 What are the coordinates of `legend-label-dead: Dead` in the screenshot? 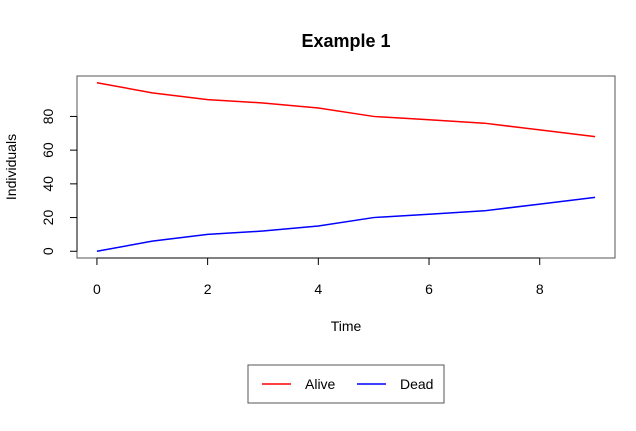 It's located at (416, 384).